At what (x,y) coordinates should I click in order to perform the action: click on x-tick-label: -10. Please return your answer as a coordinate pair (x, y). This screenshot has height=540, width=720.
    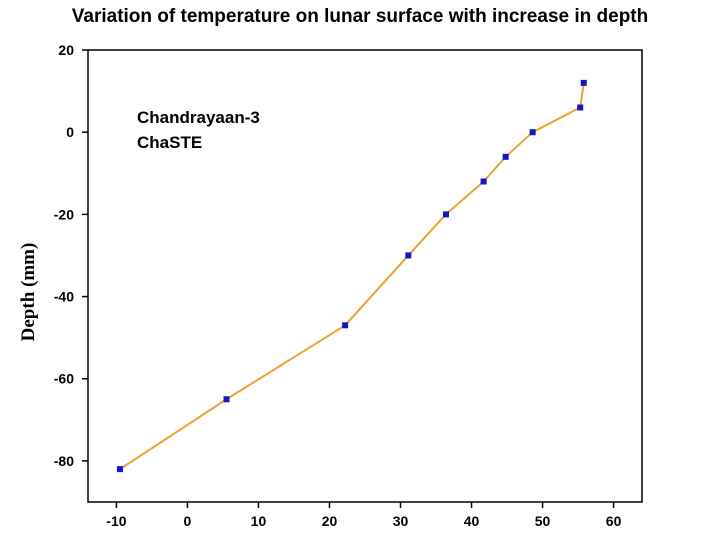
    Looking at the image, I should click on (116, 521).